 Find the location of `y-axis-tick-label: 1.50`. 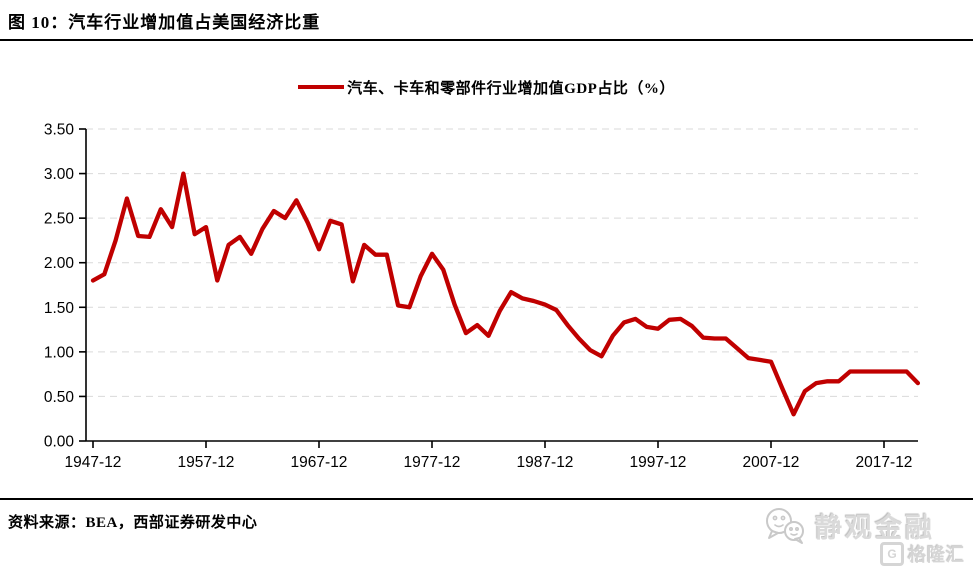

y-axis-tick-label: 1.50 is located at coordinates (59, 308).